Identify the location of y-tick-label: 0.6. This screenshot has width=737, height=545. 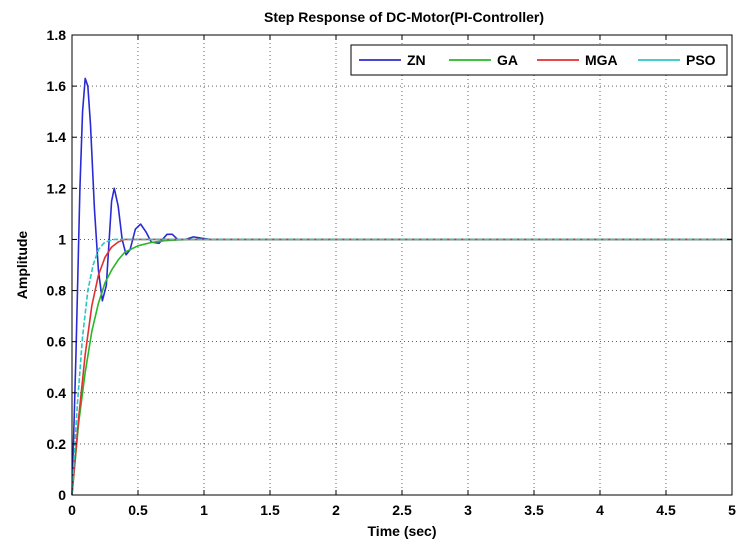
(57, 342).